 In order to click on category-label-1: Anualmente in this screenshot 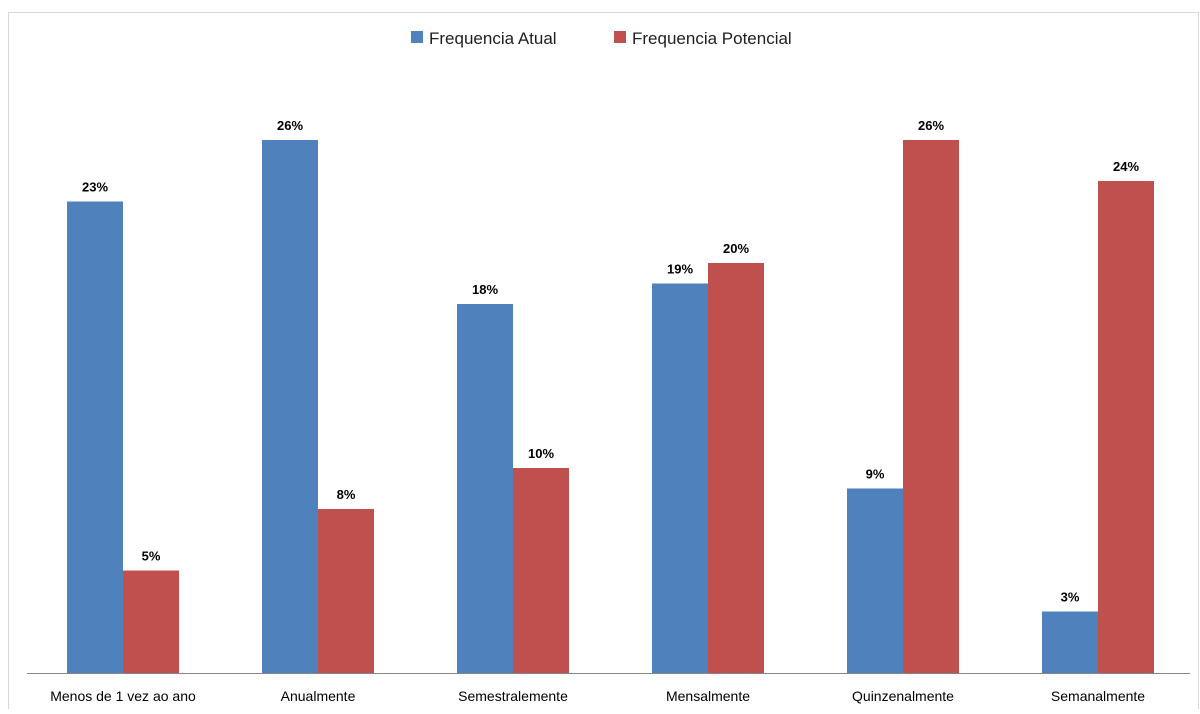, I will do `click(318, 696)`.